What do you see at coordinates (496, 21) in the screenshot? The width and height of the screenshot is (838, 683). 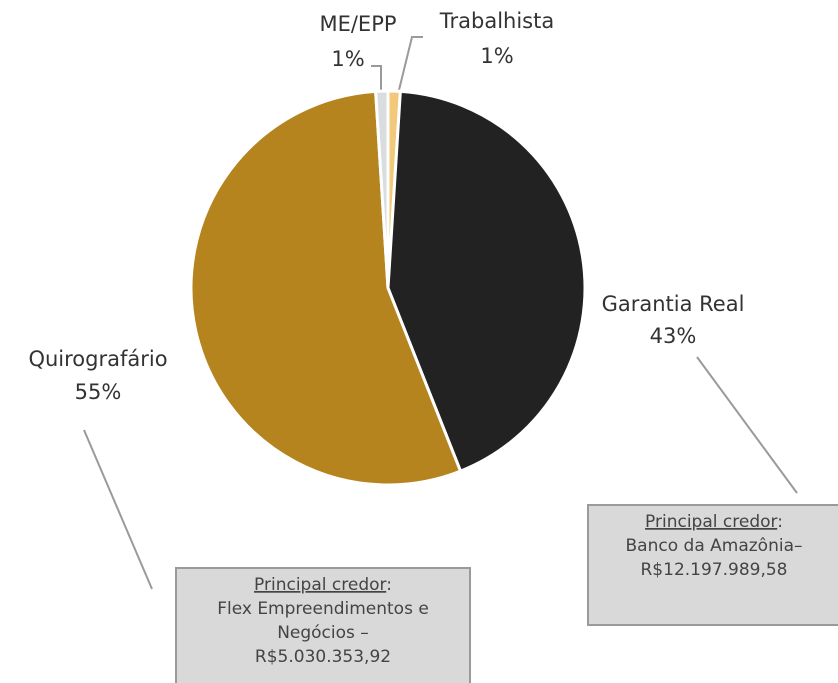 I see `slice-label: Trabalhista` at bounding box center [496, 21].